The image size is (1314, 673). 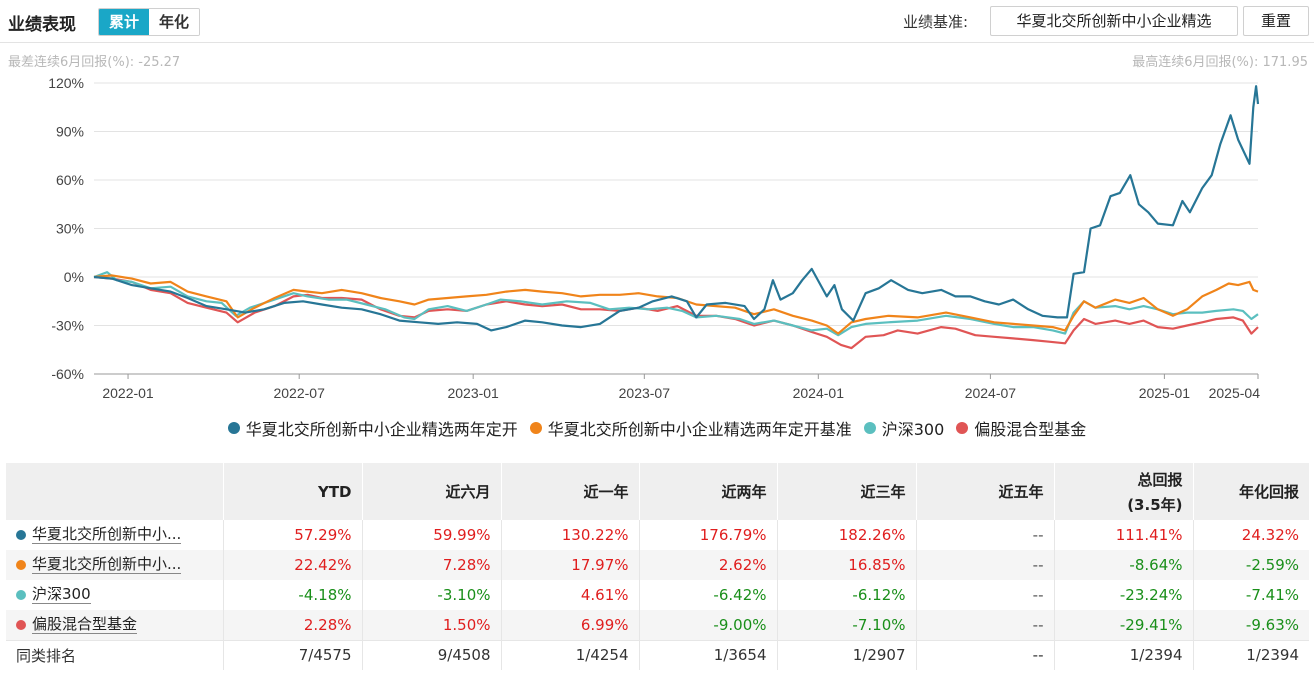 What do you see at coordinates (1250, 595) in the screenshot?
I see `table-cell: -7.41%` at bounding box center [1250, 595].